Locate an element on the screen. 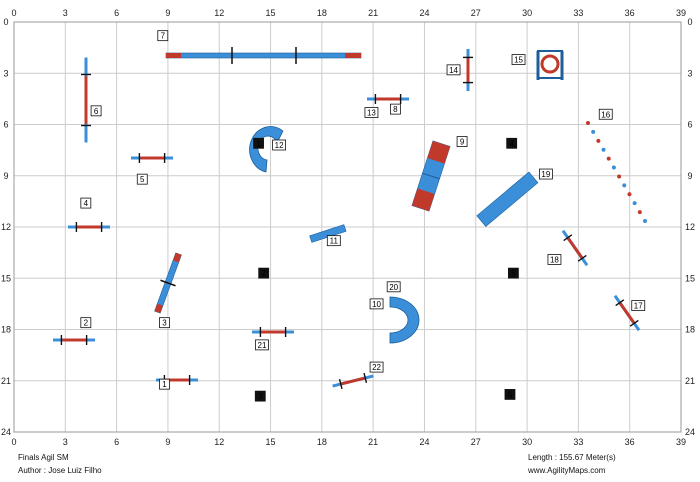  marker-label: 12 is located at coordinates (279, 145).